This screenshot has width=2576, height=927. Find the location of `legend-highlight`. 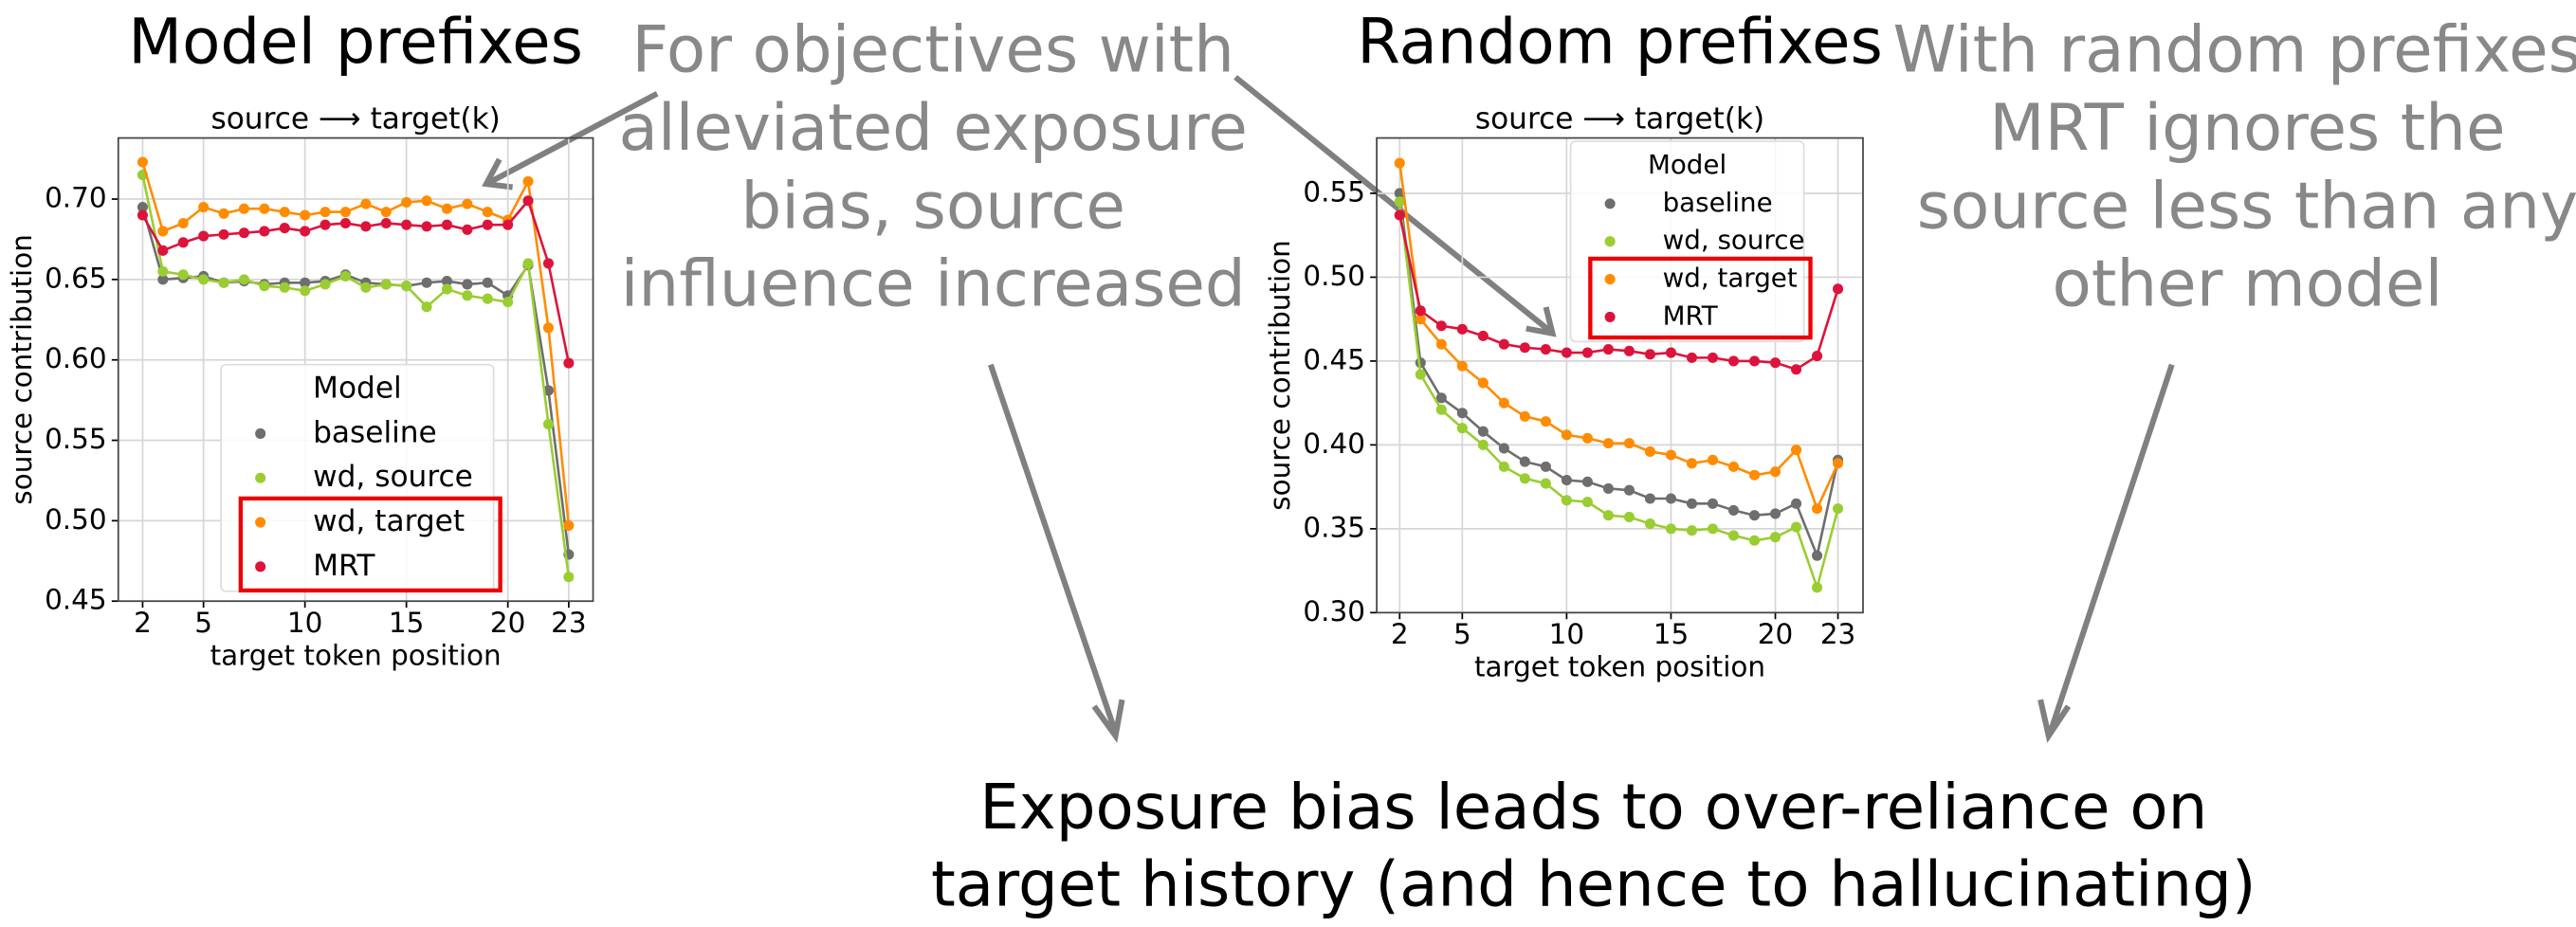

legend-highlight is located at coordinates (370, 544).